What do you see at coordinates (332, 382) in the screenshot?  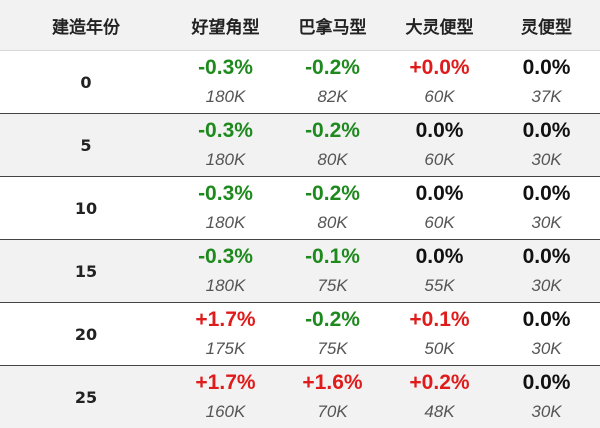 I see `price-change: +1.6%` at bounding box center [332, 382].